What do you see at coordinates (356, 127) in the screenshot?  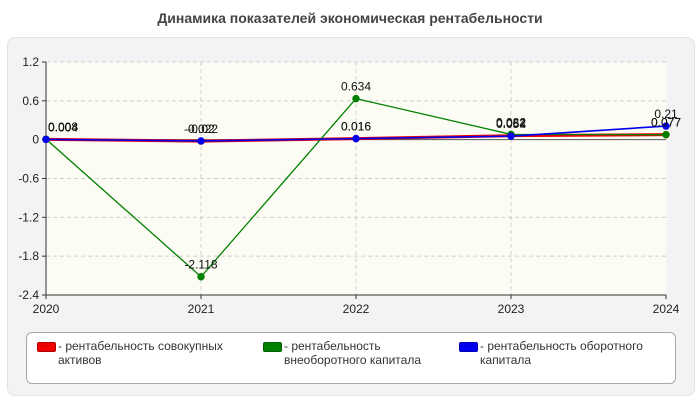 I see `data-label: 0.016` at bounding box center [356, 127].